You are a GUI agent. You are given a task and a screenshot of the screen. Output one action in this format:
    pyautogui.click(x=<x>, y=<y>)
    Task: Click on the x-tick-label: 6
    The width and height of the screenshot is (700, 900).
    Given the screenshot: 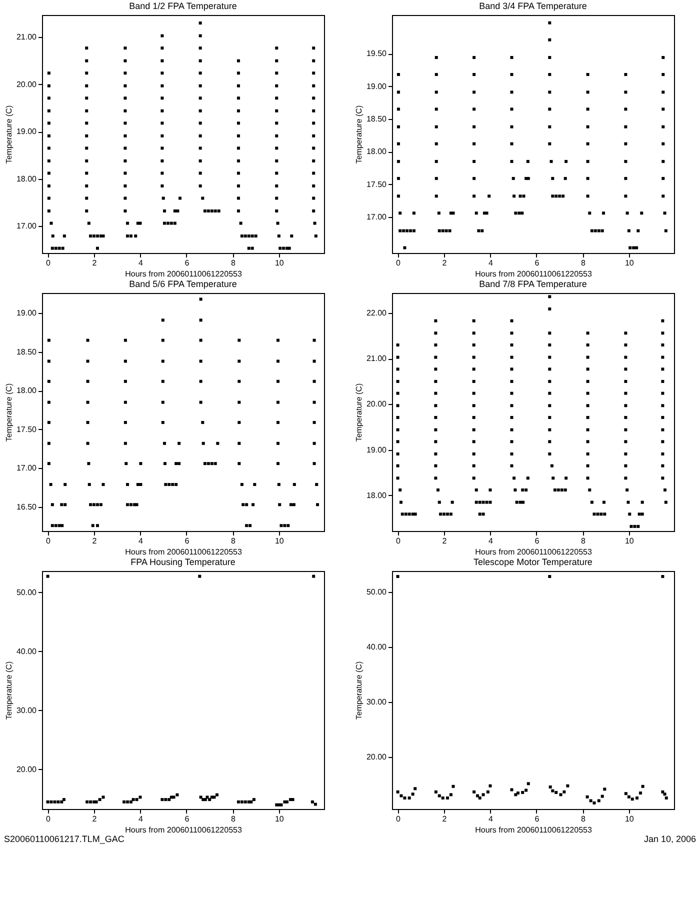 What is the action you would take?
    pyautogui.click(x=537, y=819)
    